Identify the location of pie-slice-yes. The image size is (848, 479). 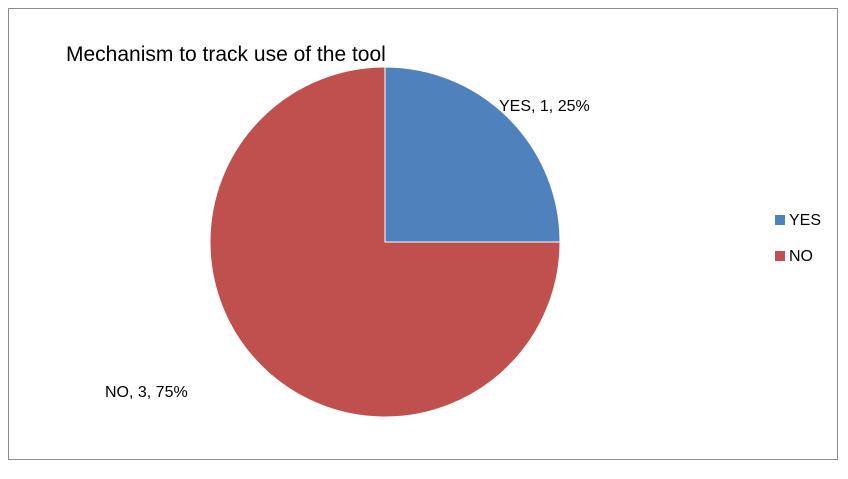
(472, 154).